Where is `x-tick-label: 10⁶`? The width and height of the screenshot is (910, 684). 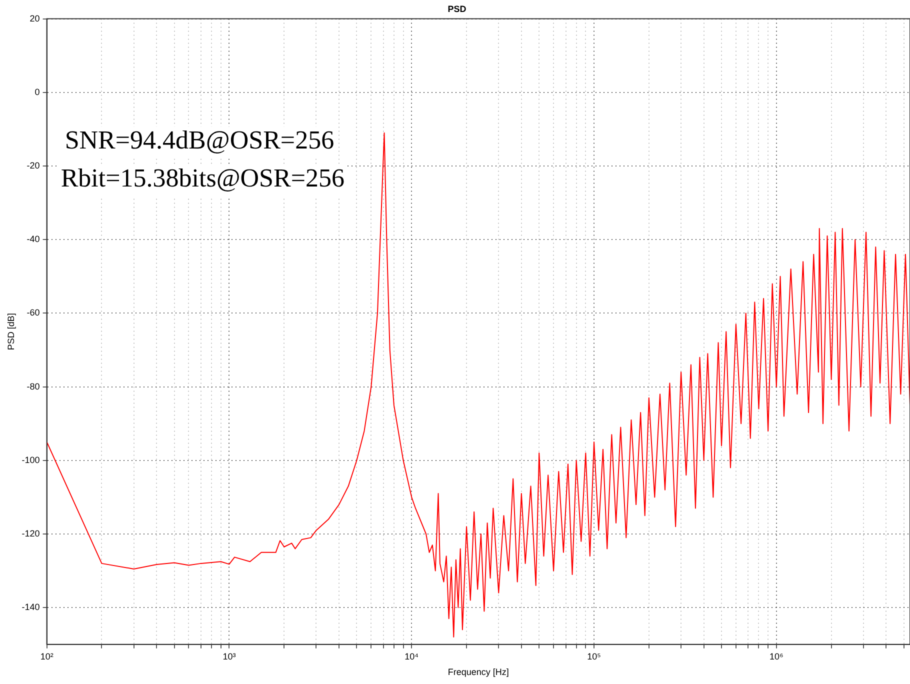 x-tick-label: 10⁶ is located at coordinates (777, 656).